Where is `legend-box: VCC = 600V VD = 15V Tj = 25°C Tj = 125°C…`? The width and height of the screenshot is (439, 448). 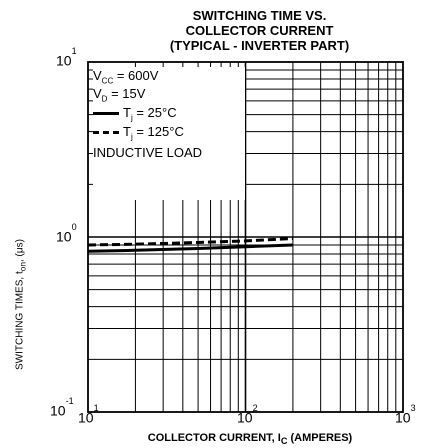
legend-box: VCC = 600V VD = 15V Tj = 25°C Tj = 125°C… is located at coordinates (169, 133).